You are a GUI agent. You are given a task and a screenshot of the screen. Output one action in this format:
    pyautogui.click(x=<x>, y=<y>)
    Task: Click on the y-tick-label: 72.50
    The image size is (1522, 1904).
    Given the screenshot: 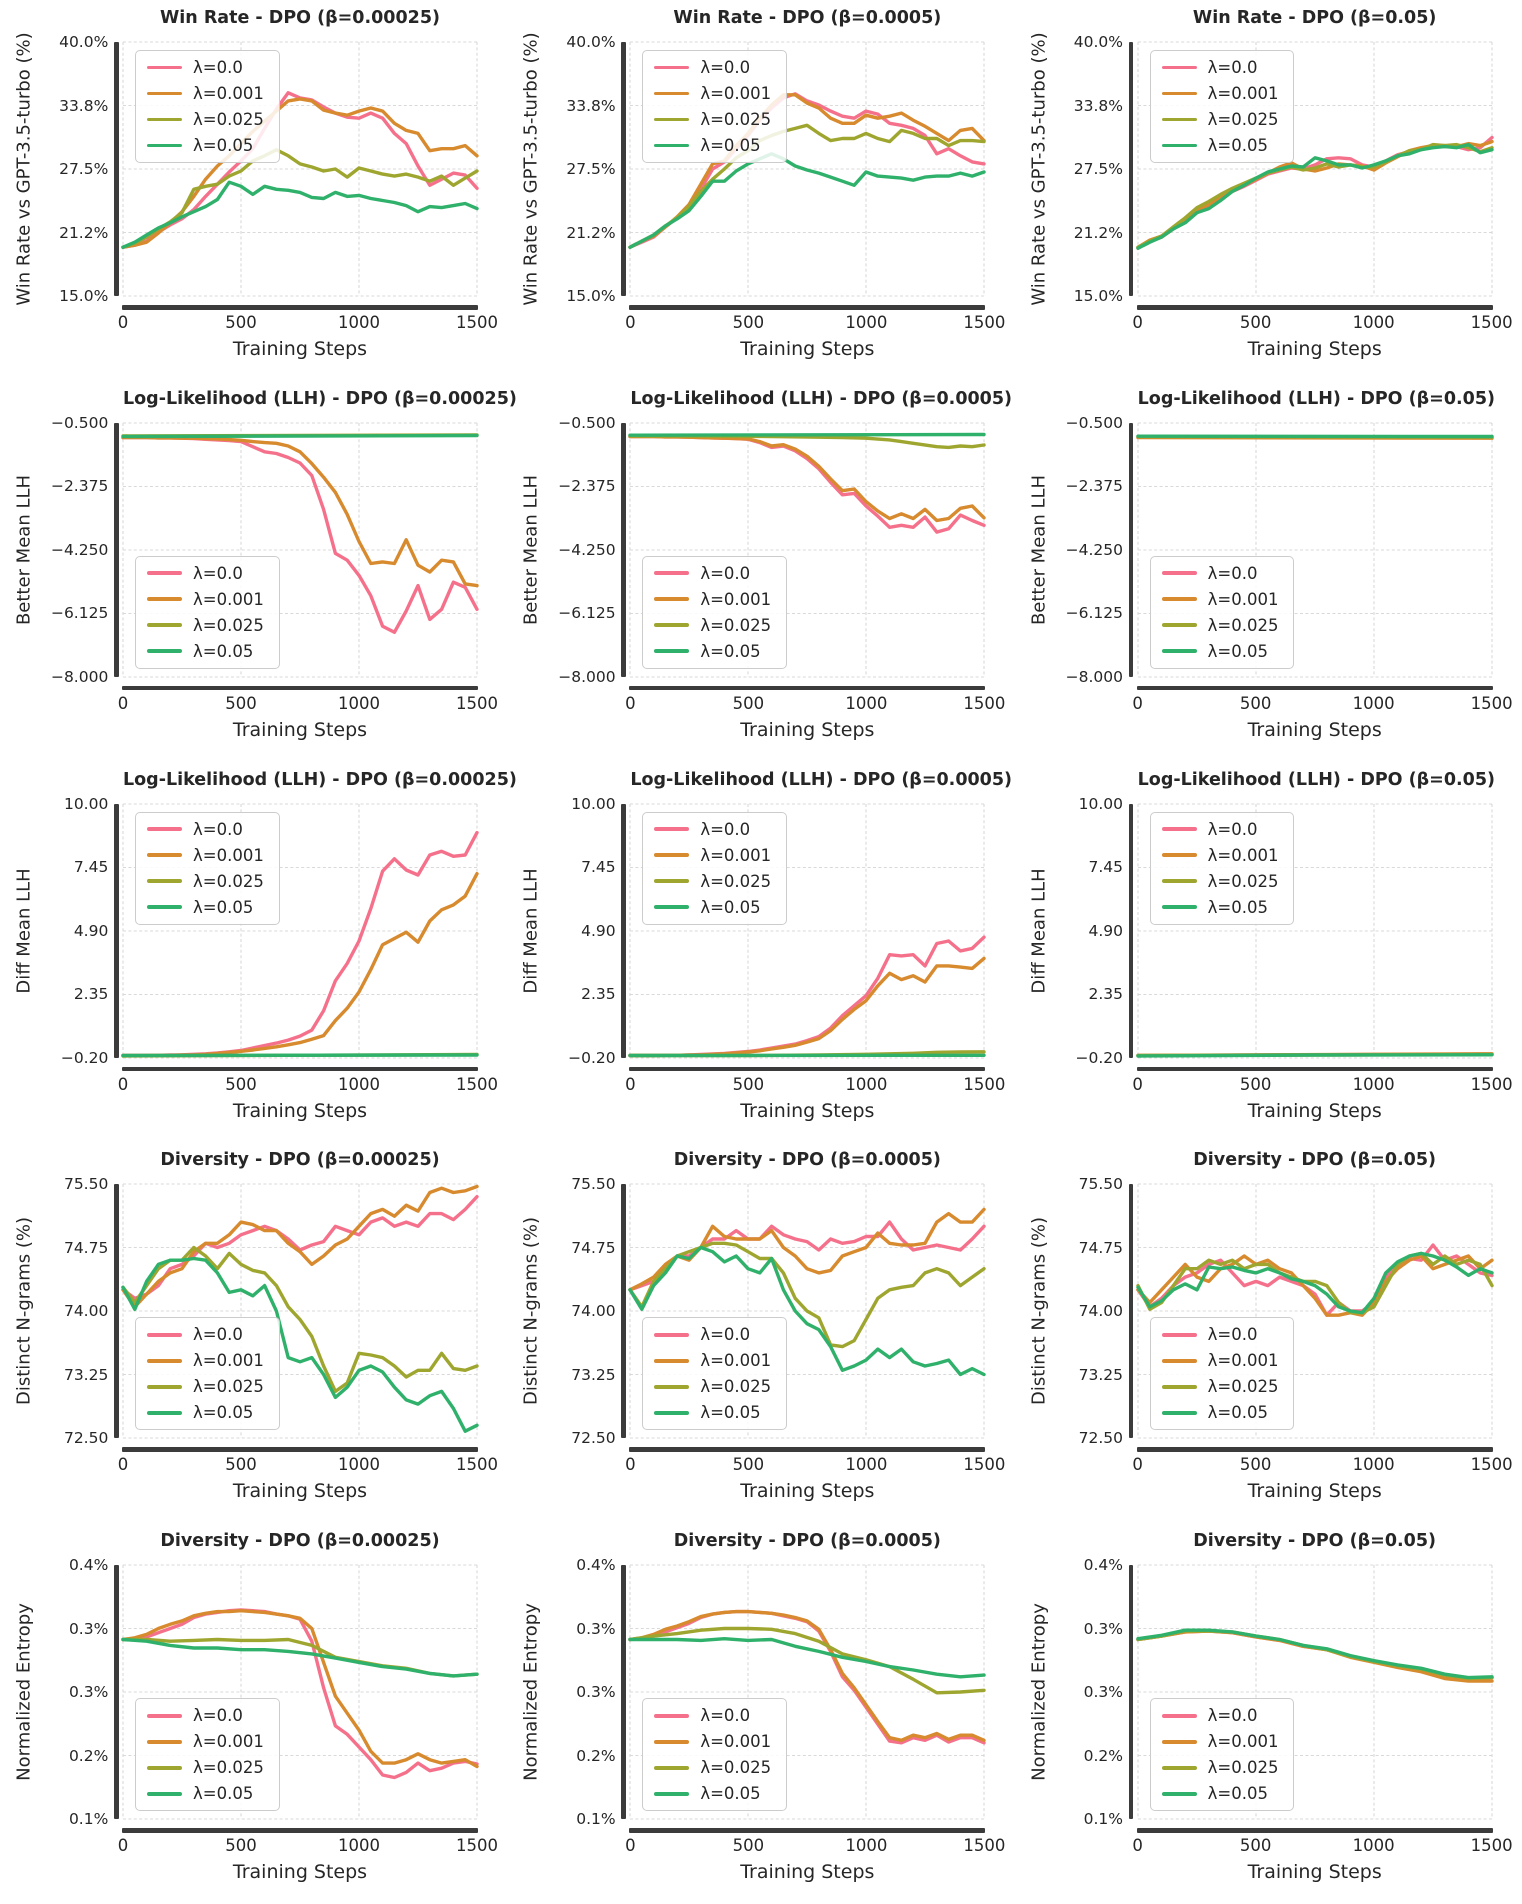 What is the action you would take?
    pyautogui.click(x=593, y=1438)
    